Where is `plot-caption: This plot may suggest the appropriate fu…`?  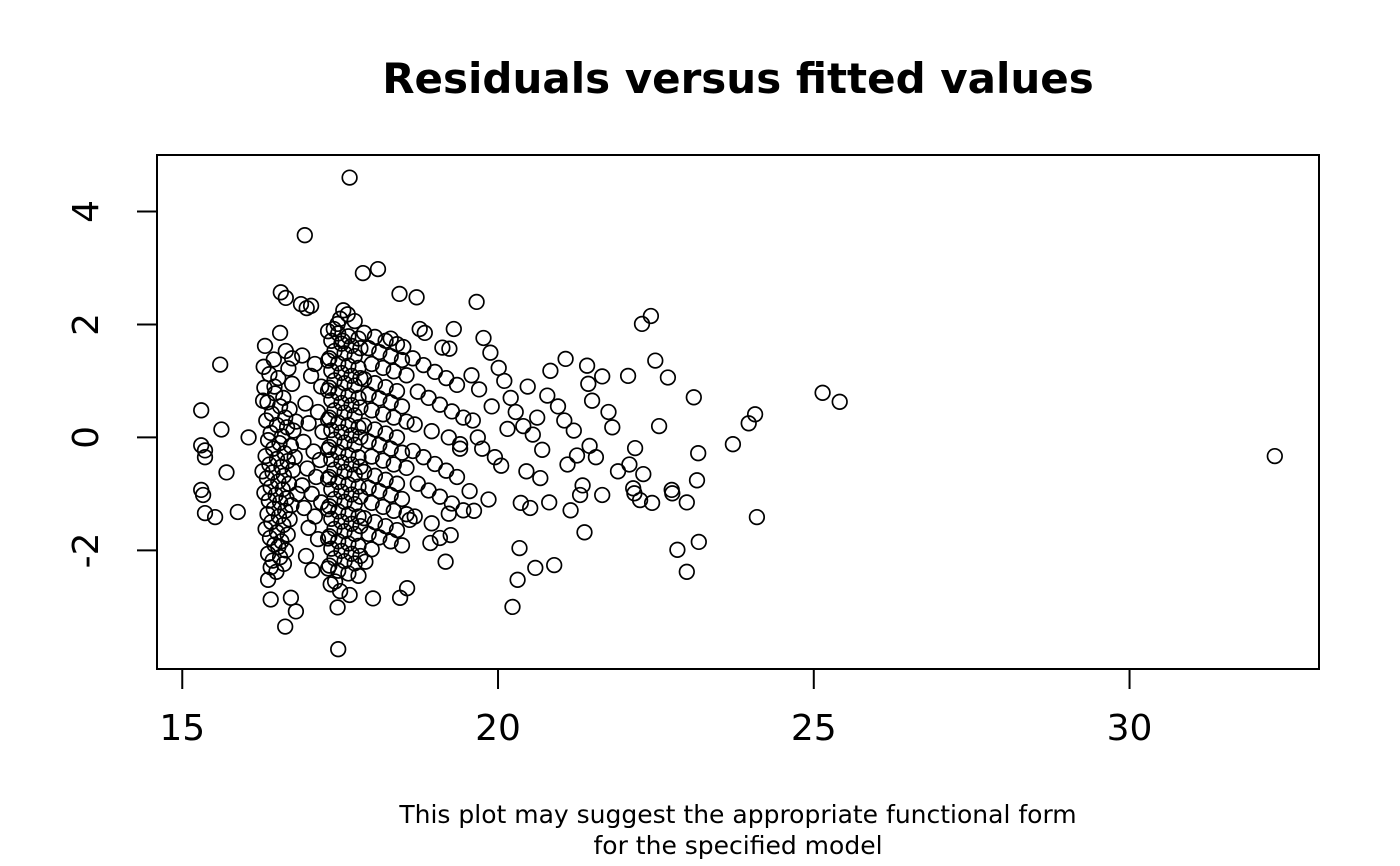
plot-caption: This plot may suggest the appropriate fu… is located at coordinates (738, 830).